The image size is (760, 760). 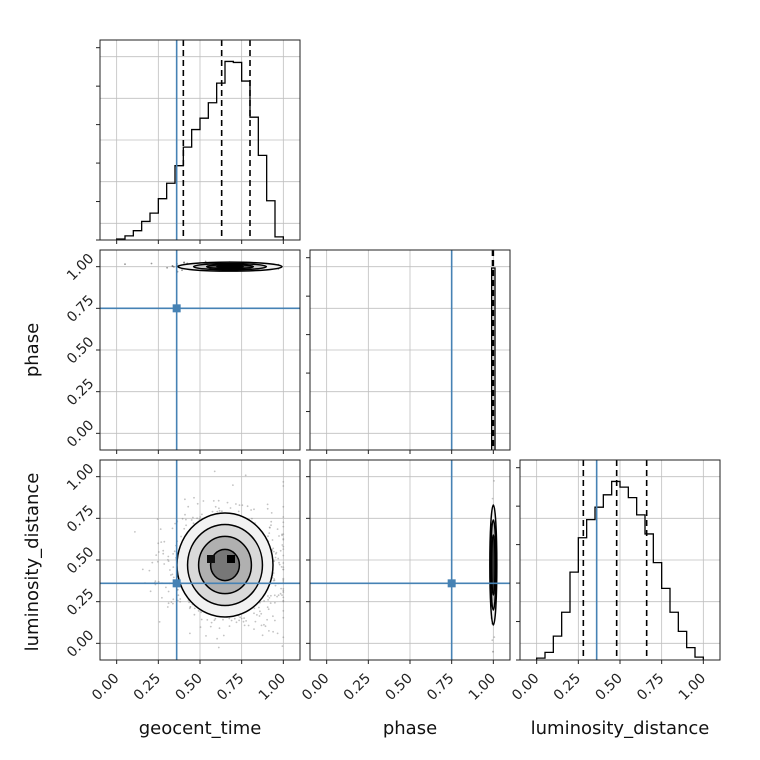 What do you see at coordinates (525, 686) in the screenshot?
I see `luminosity_distance-xtick-label-0: 0.00` at bounding box center [525, 686].